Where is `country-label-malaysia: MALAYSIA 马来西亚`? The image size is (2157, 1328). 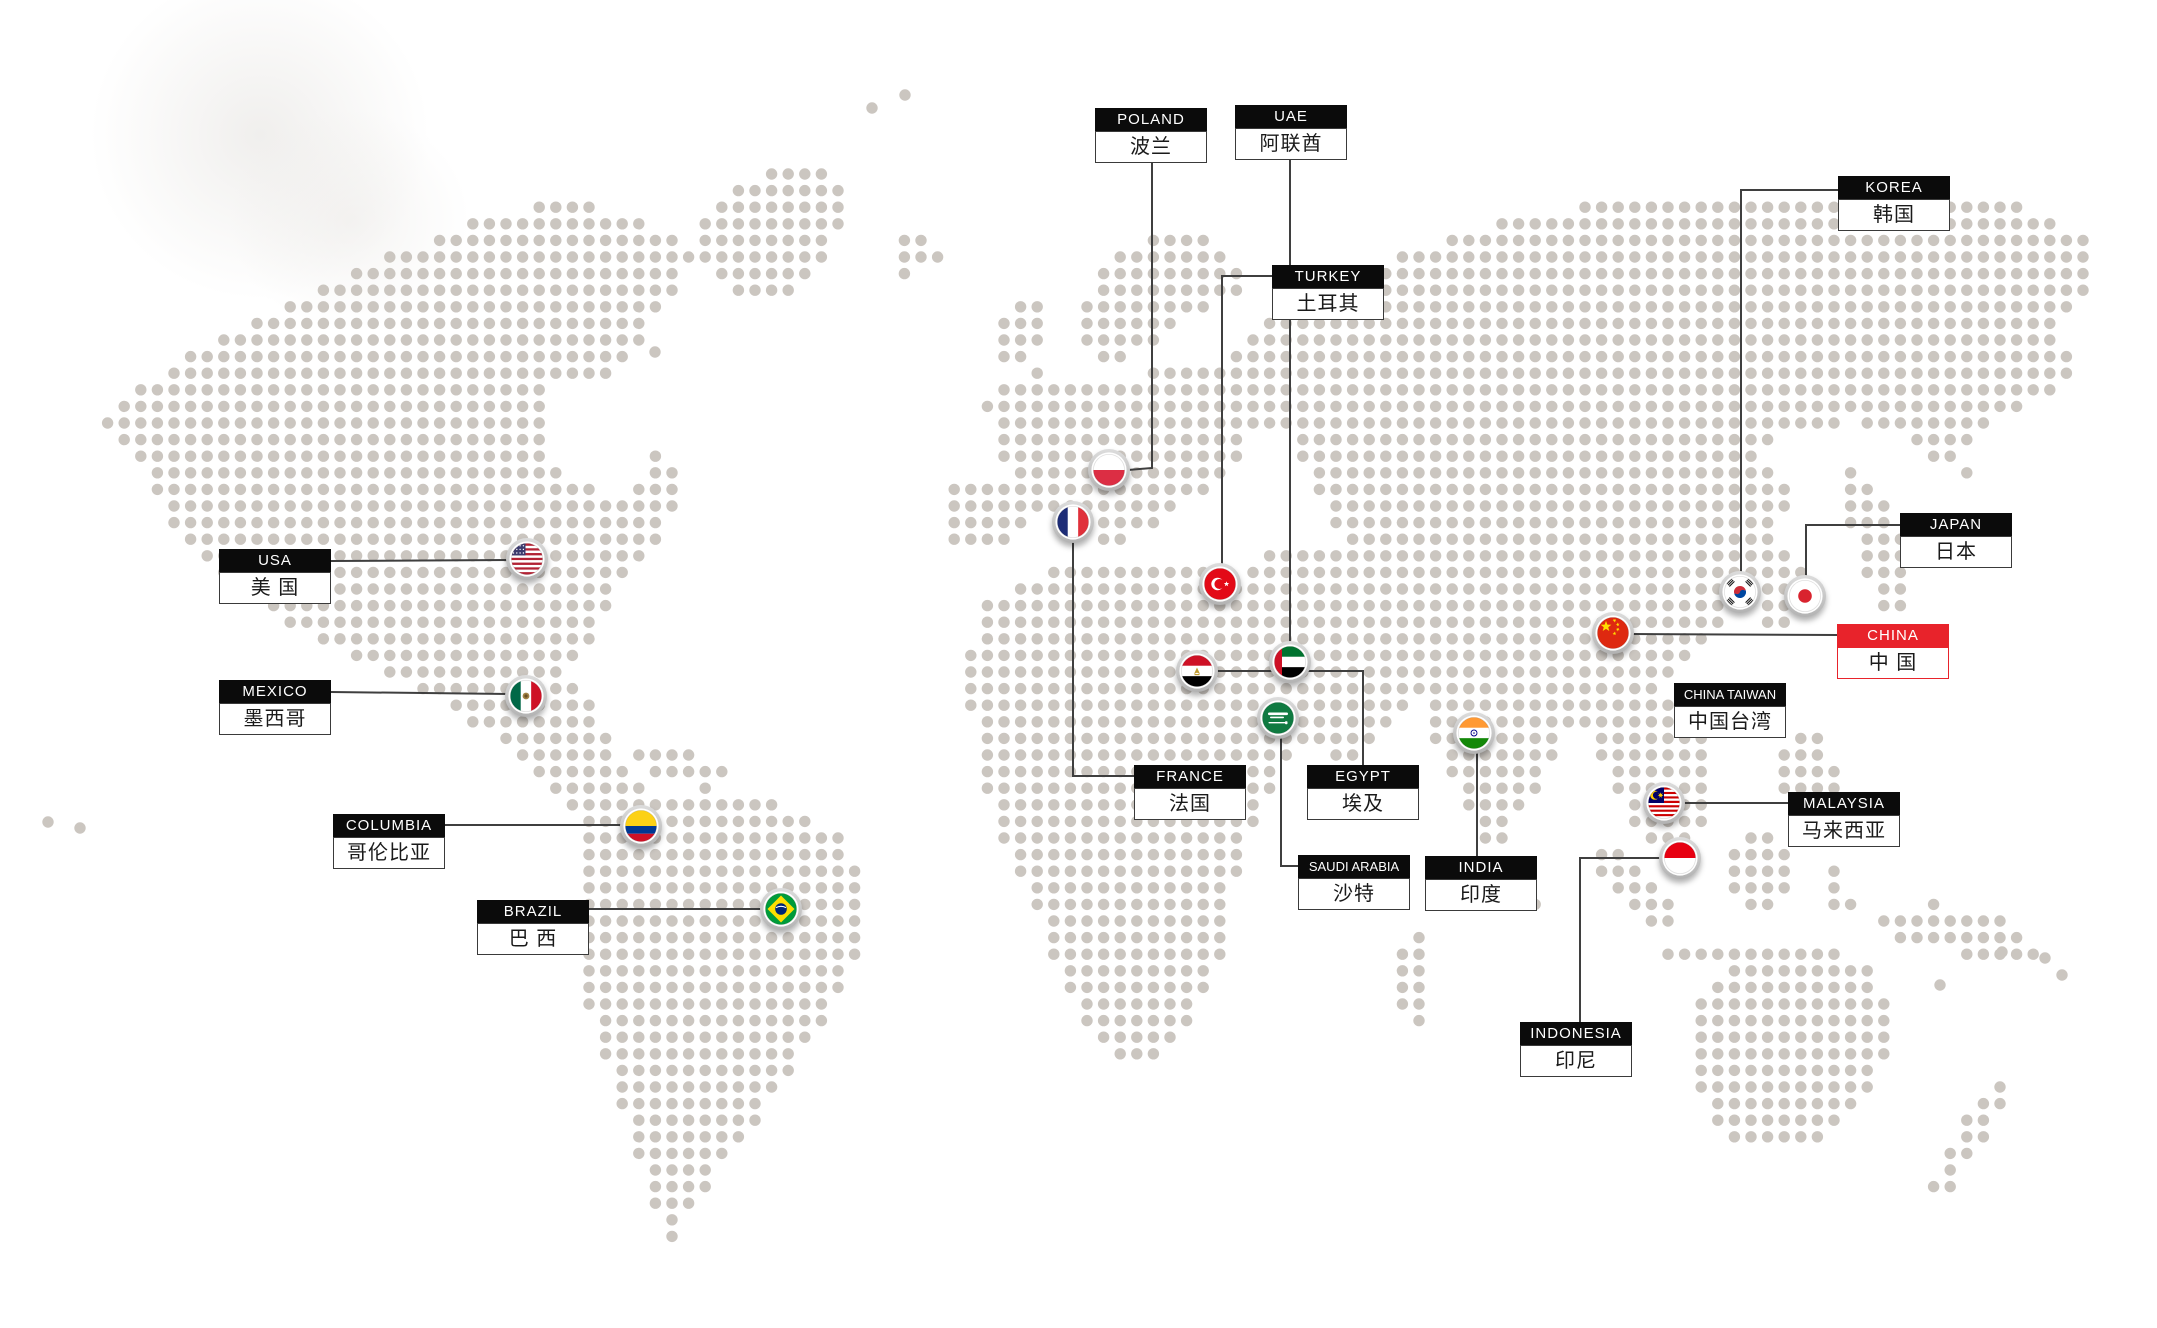
country-label-malaysia: MALAYSIA 马来西亚 is located at coordinates (1844, 819).